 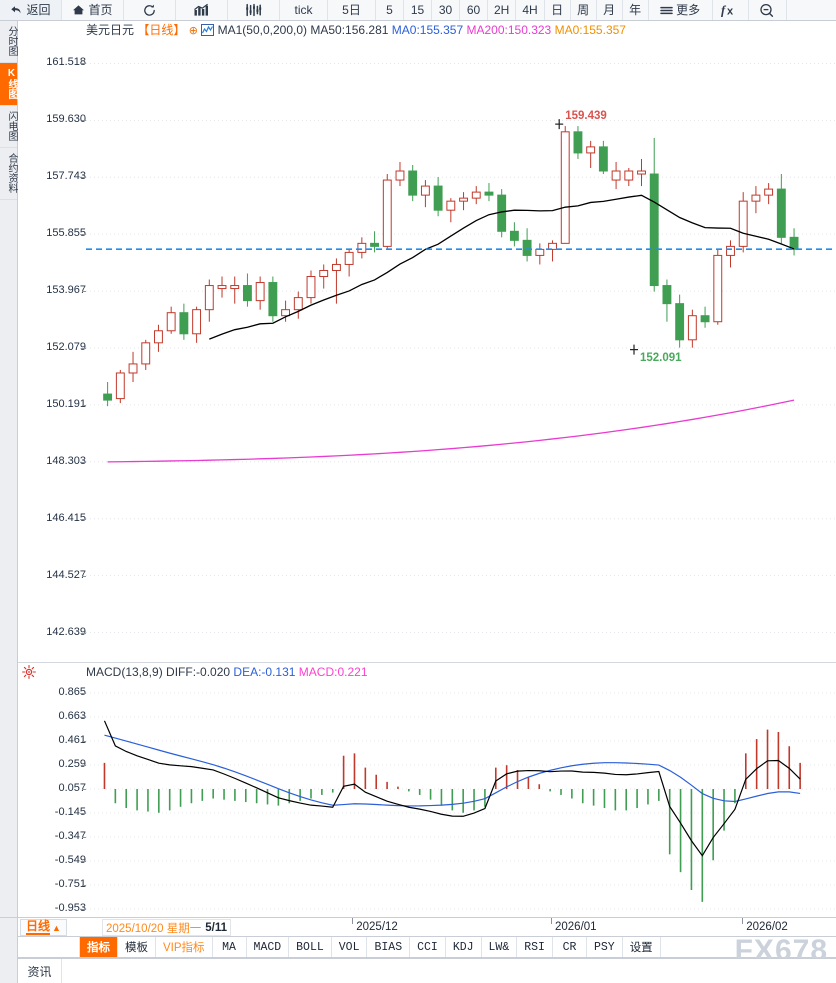 I want to click on home-button: 首页, so click(x=93, y=10).